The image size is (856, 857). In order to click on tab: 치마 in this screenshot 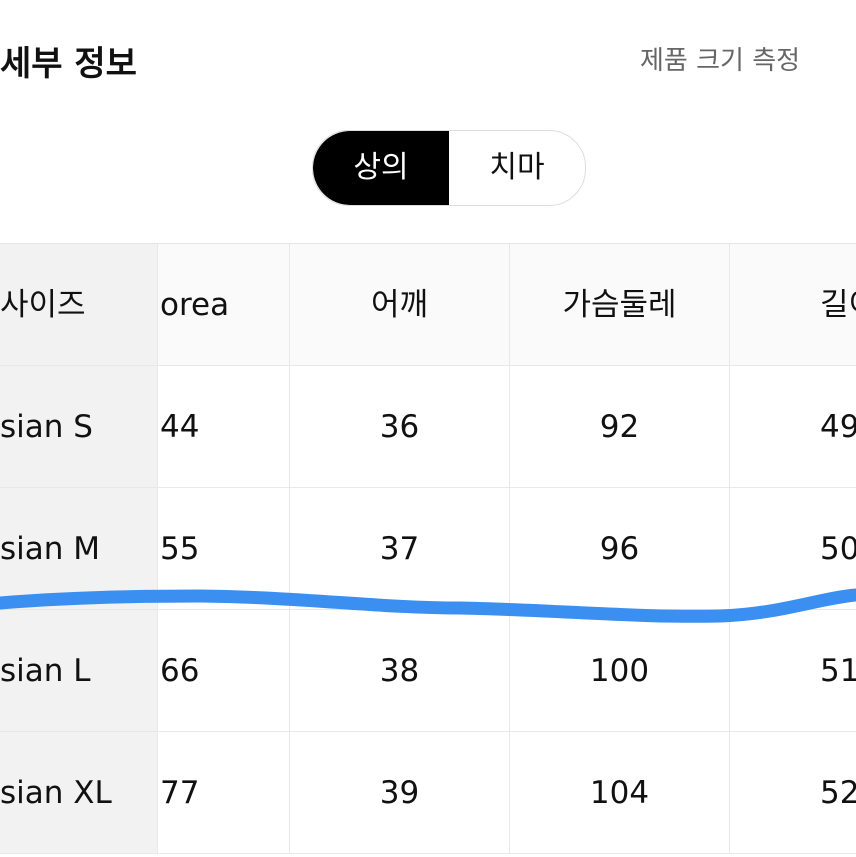, I will do `click(517, 167)`.